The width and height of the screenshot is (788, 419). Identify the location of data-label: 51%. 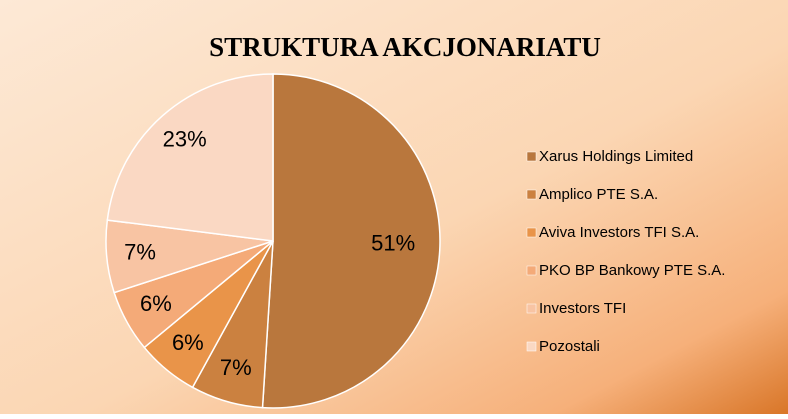
(393, 243).